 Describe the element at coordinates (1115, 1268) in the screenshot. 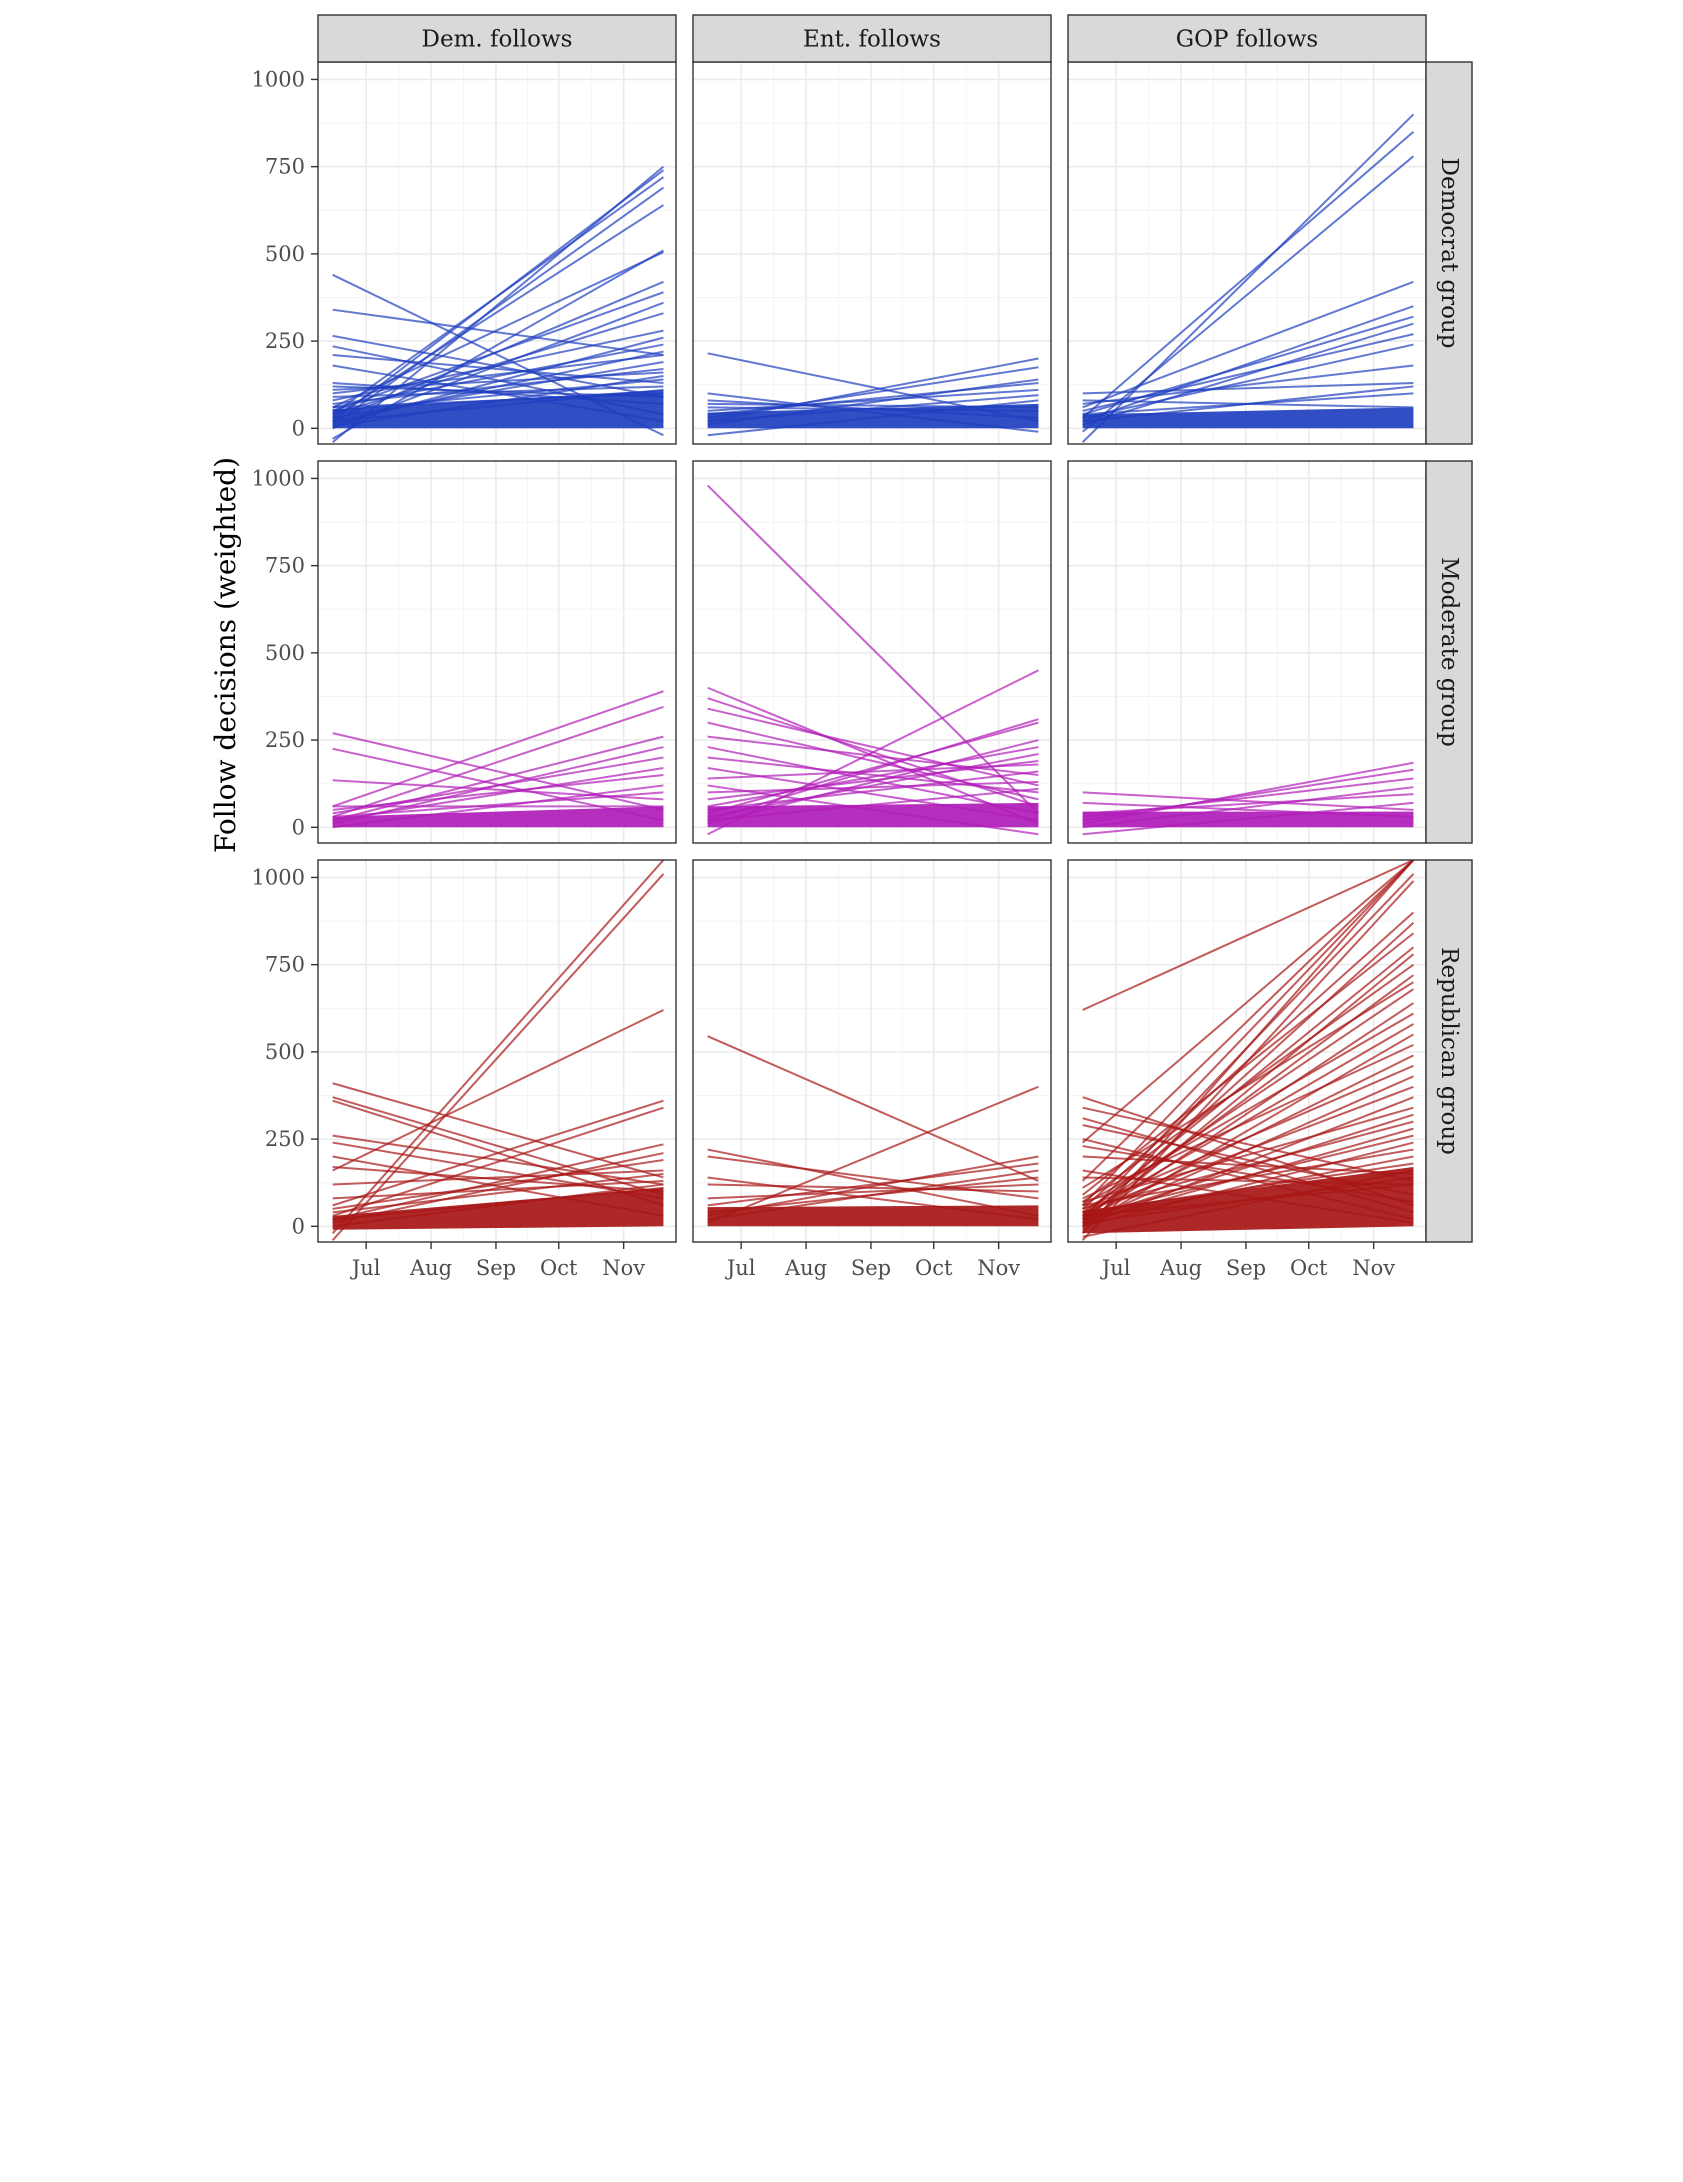

I see `x-tick-label: Jul` at that location.